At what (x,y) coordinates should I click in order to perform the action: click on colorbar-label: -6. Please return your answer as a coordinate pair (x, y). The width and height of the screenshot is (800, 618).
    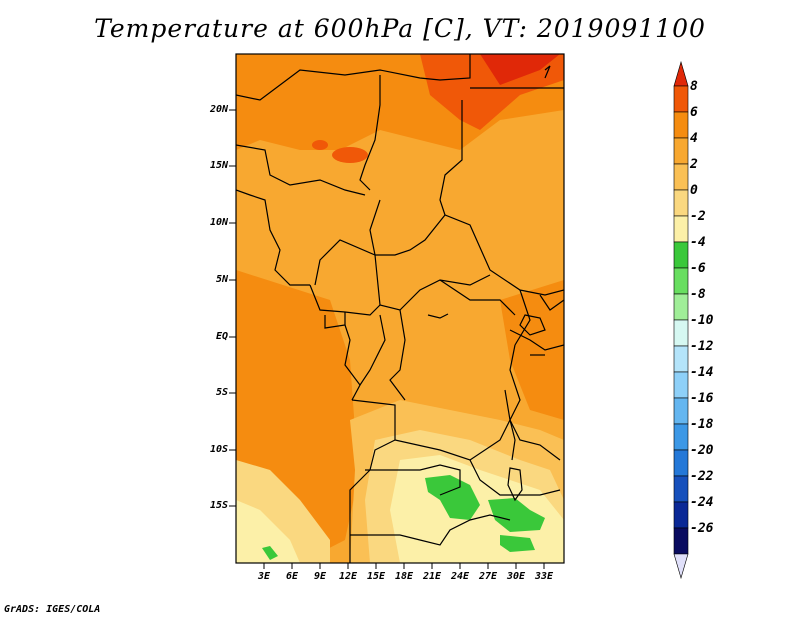
    Looking at the image, I should click on (698, 268).